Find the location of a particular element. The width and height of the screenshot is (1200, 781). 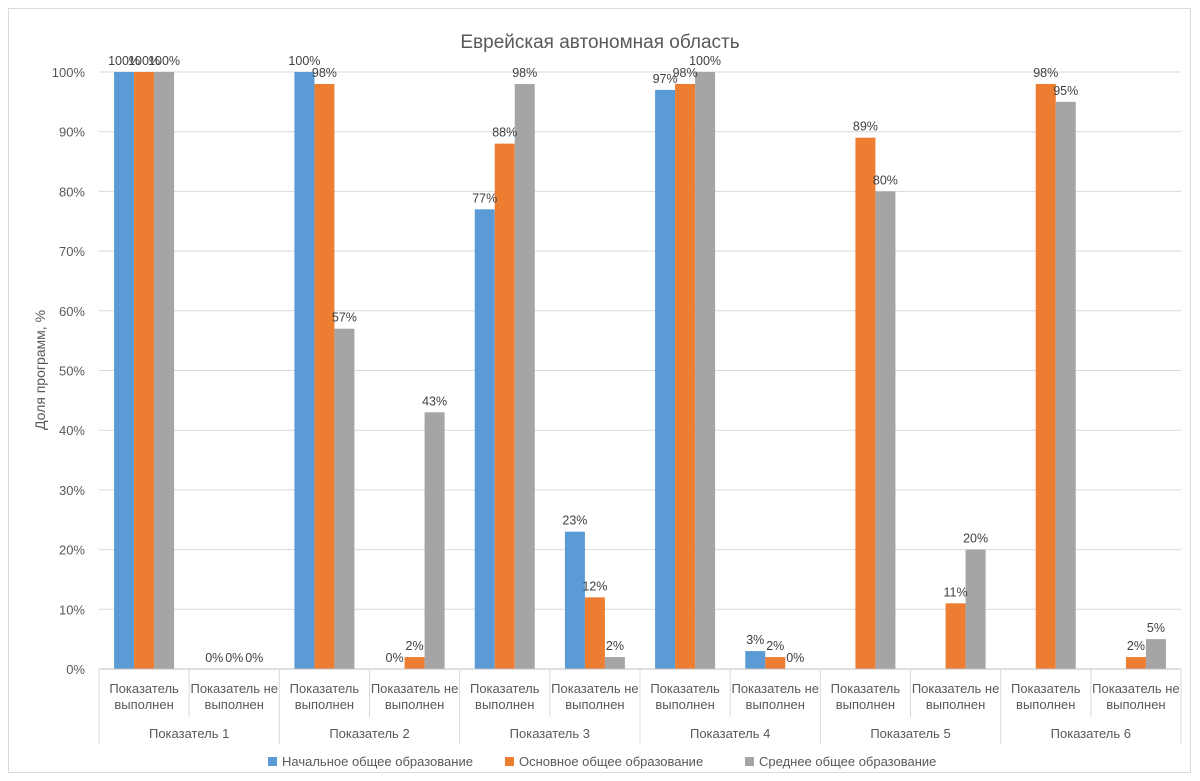

y-axis-tick-labels: 0% 10% 20% 30% 40% 50% 60% 70% 80% 90% 100% is located at coordinates (69, 371).